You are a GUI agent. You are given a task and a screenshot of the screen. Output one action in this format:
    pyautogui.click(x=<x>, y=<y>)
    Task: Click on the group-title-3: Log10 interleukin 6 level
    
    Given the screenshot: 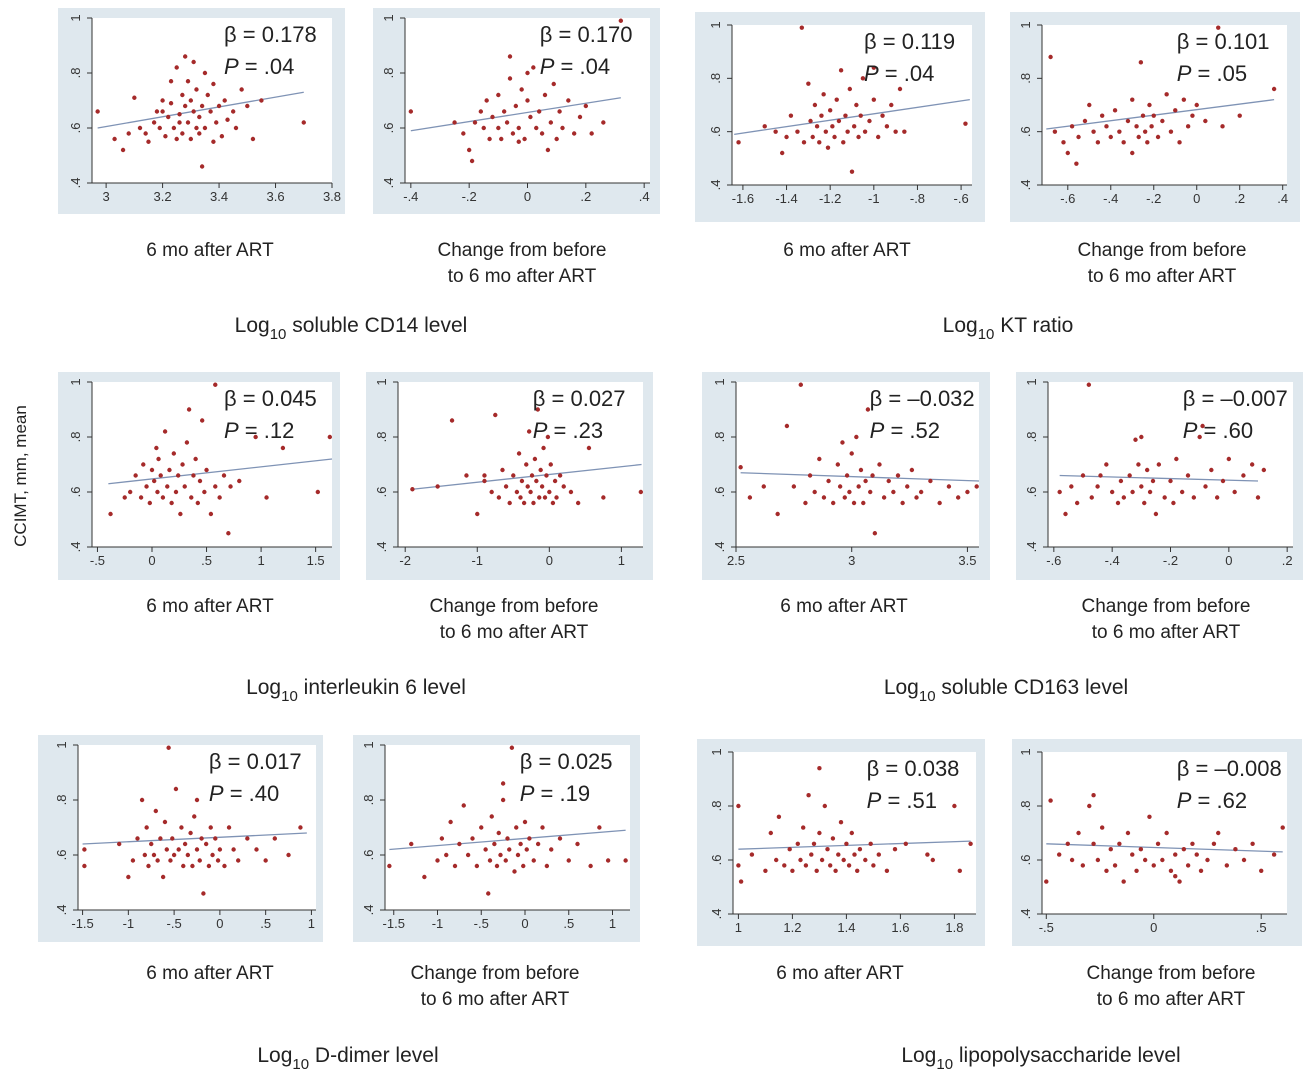 What is the action you would take?
    pyautogui.click(x=356, y=690)
    